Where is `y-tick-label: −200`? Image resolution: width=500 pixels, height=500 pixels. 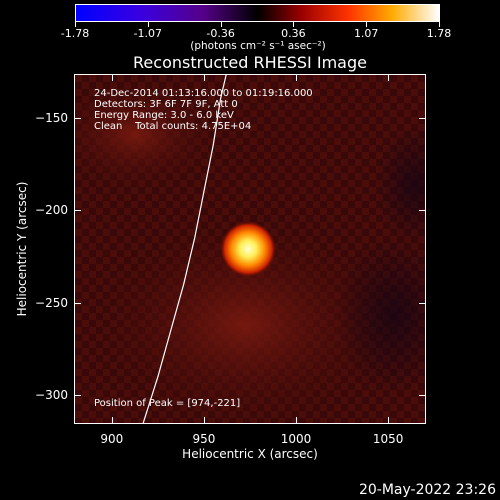
y-tick-label: −200 is located at coordinates (51, 210).